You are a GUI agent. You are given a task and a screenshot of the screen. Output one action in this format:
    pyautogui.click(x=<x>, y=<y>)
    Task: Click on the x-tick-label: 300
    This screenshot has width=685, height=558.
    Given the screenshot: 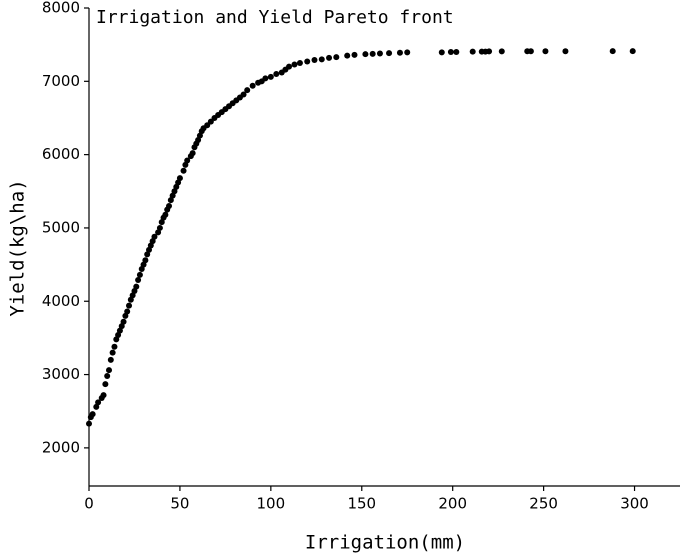 What is the action you would take?
    pyautogui.click(x=634, y=504)
    